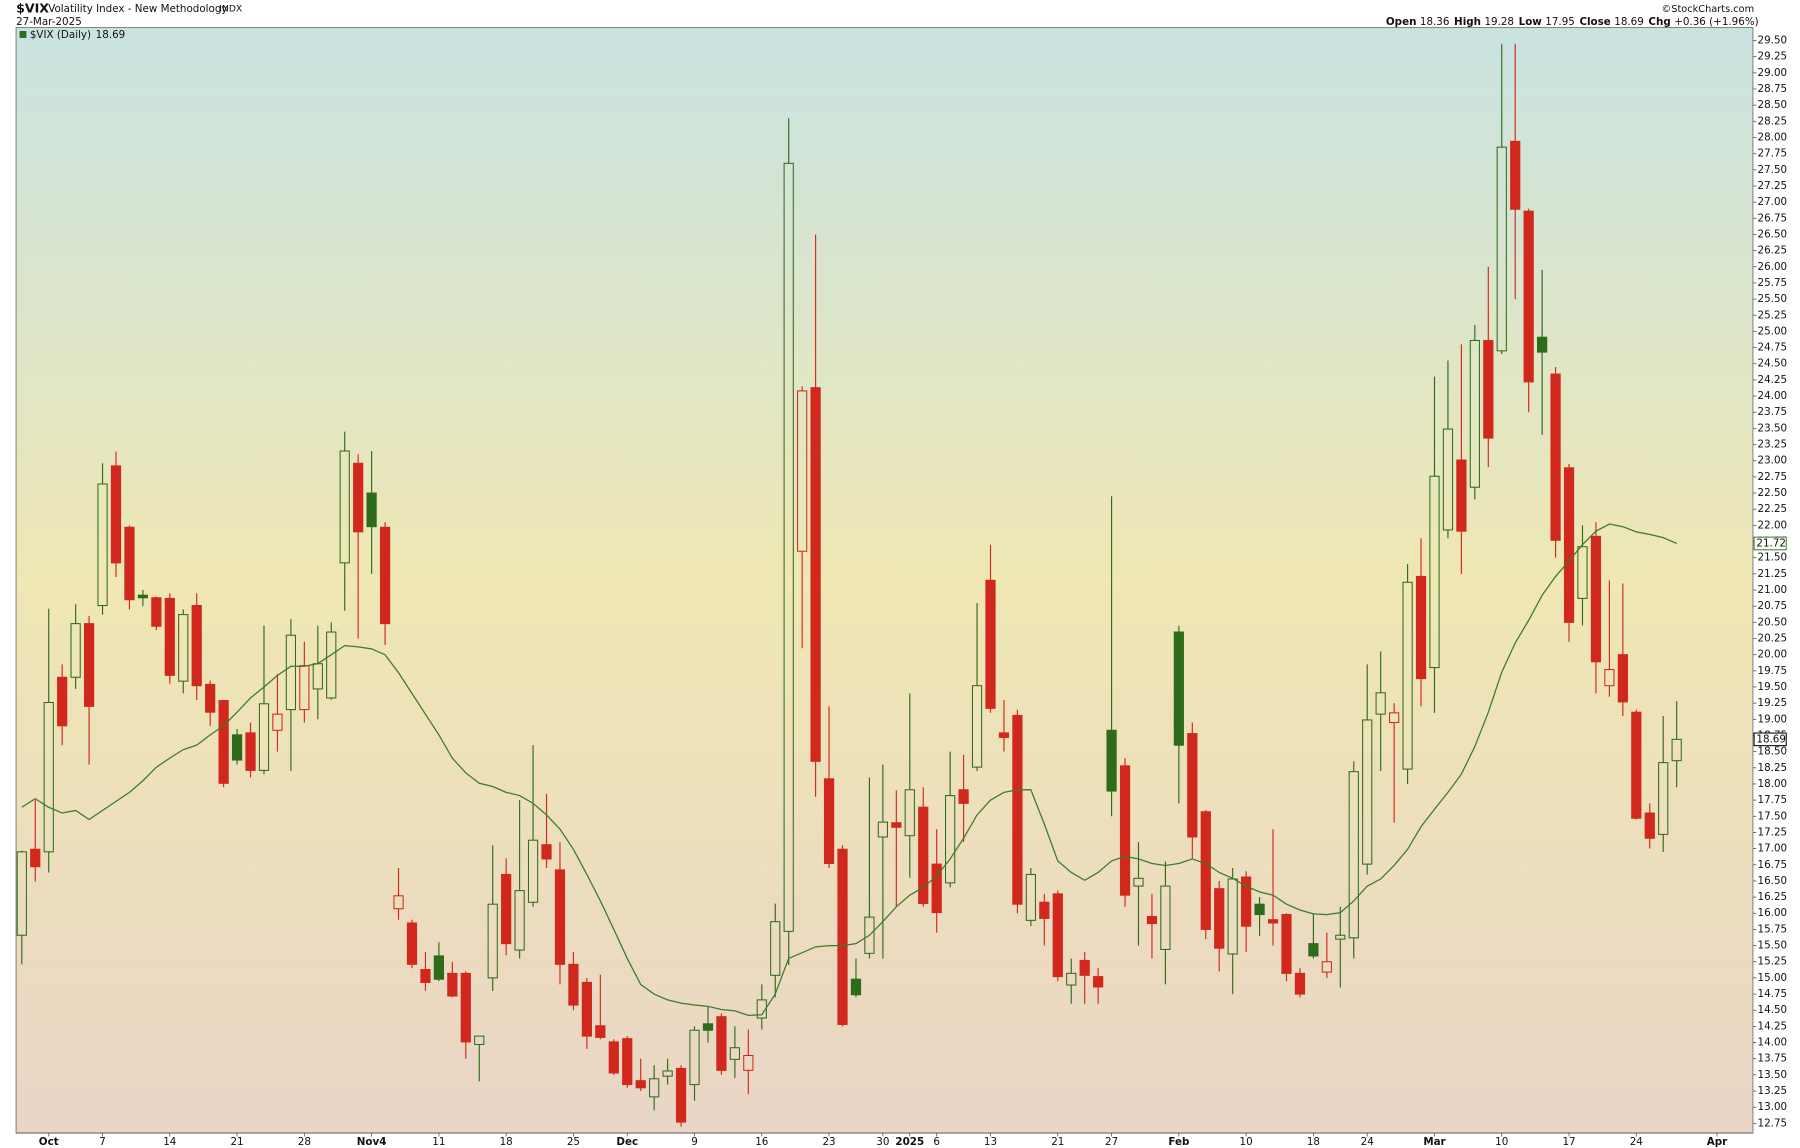 This screenshot has width=1800, height=1148. I want to click on x-tick-label: 14, so click(169, 1142).